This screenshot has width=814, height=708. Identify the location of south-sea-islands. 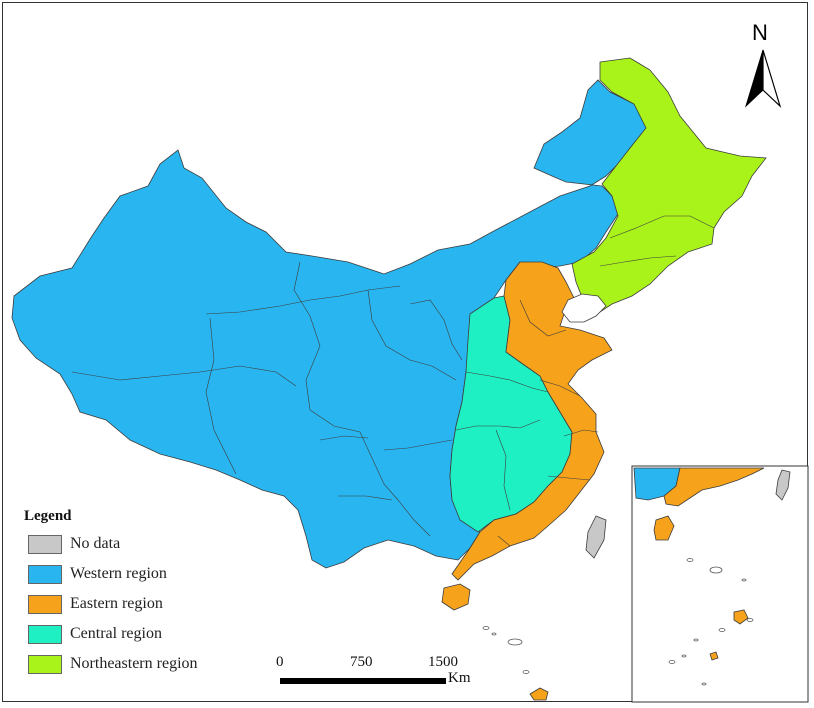
(506, 650).